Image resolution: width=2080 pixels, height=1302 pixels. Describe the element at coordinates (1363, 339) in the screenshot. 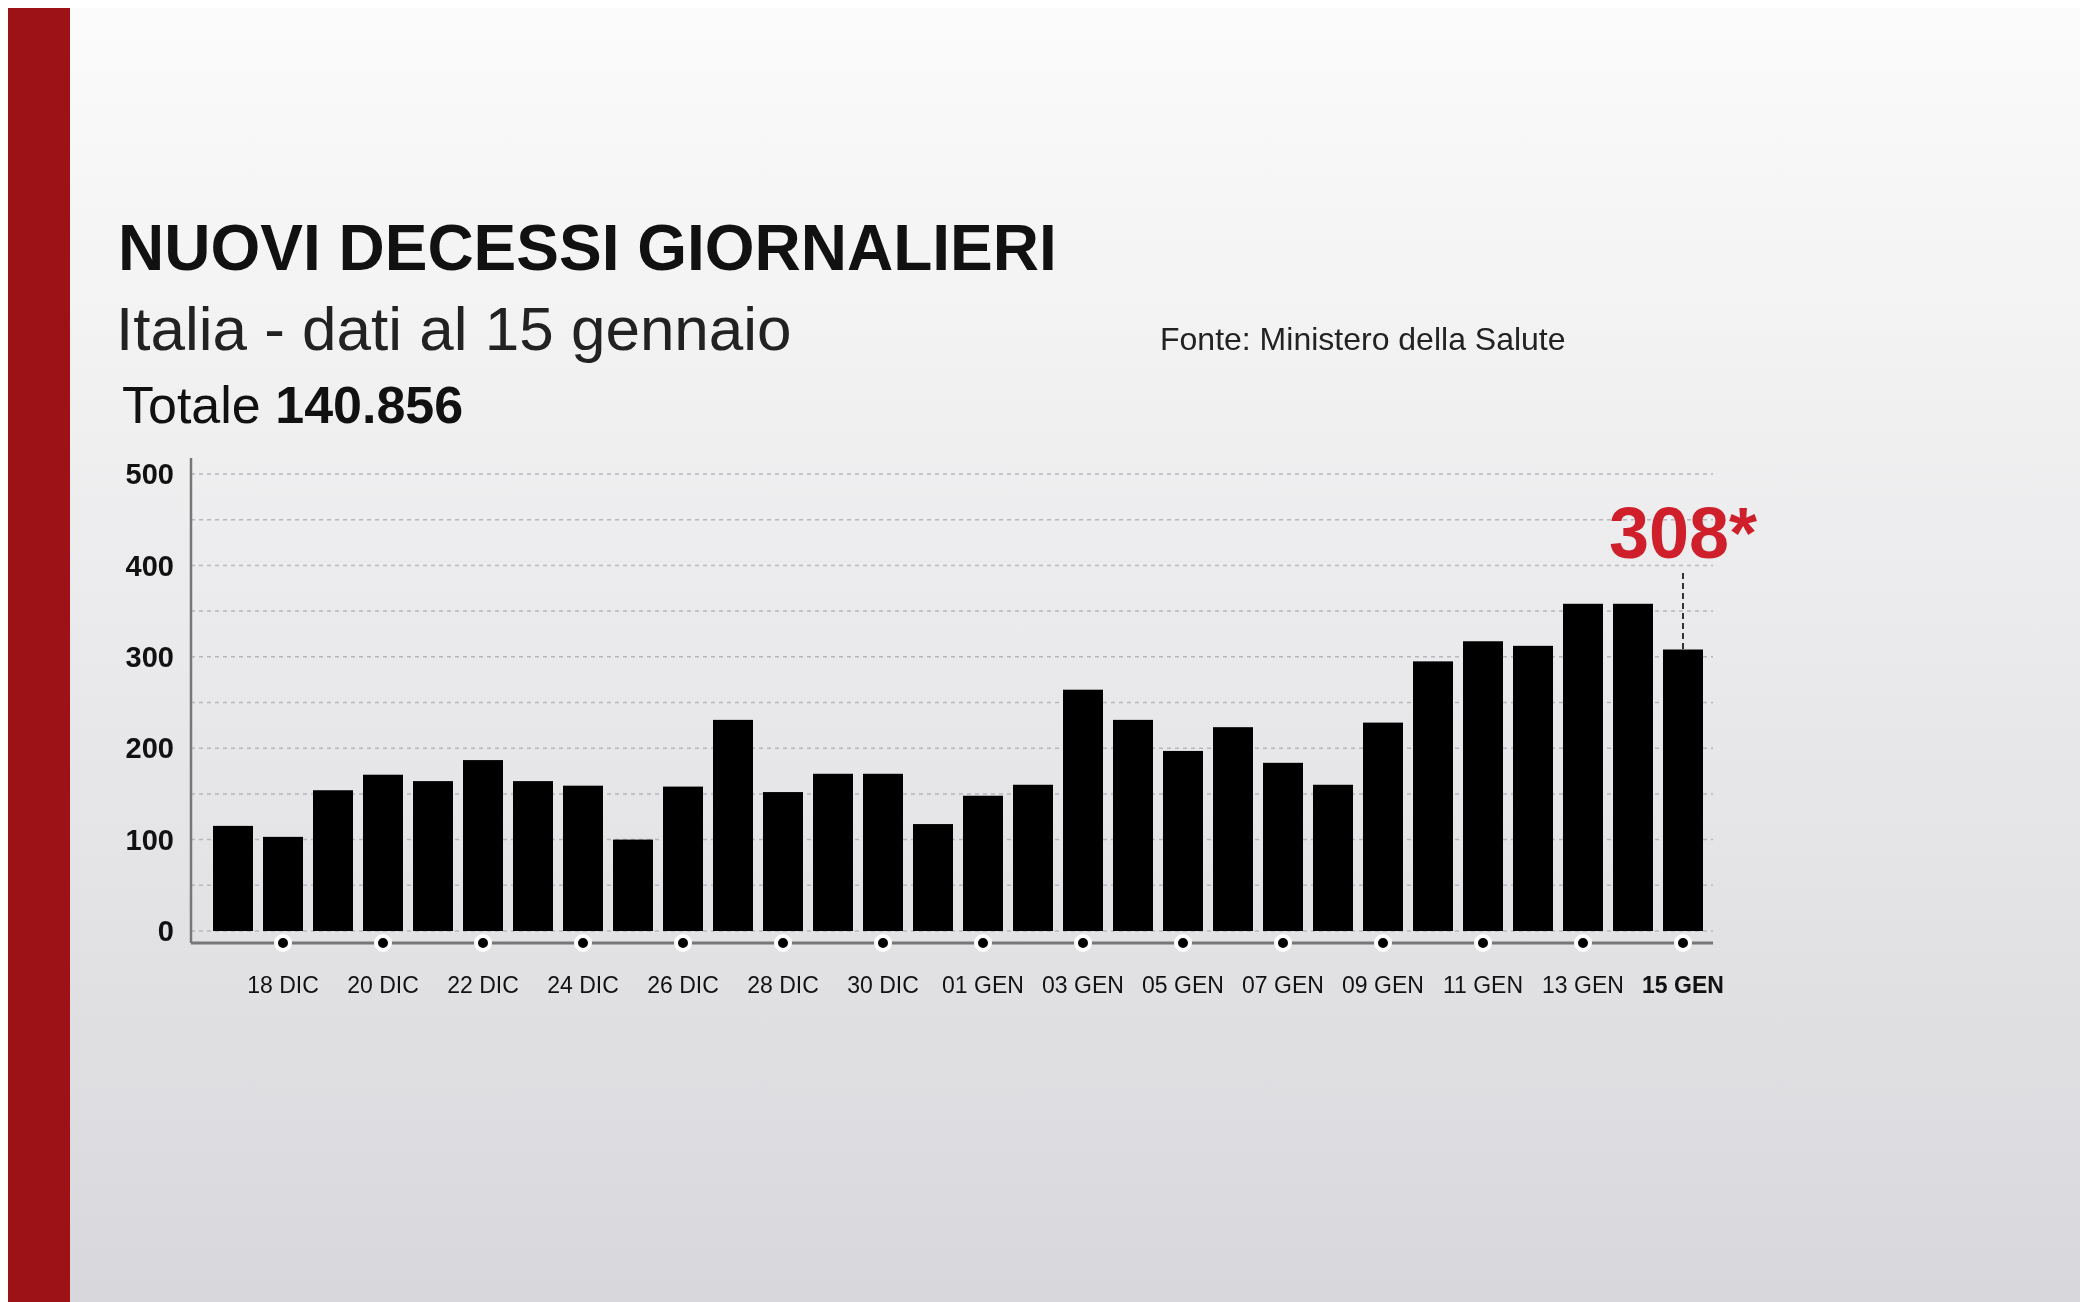

I see `source-note: Fonte: Ministero della Salute` at that location.